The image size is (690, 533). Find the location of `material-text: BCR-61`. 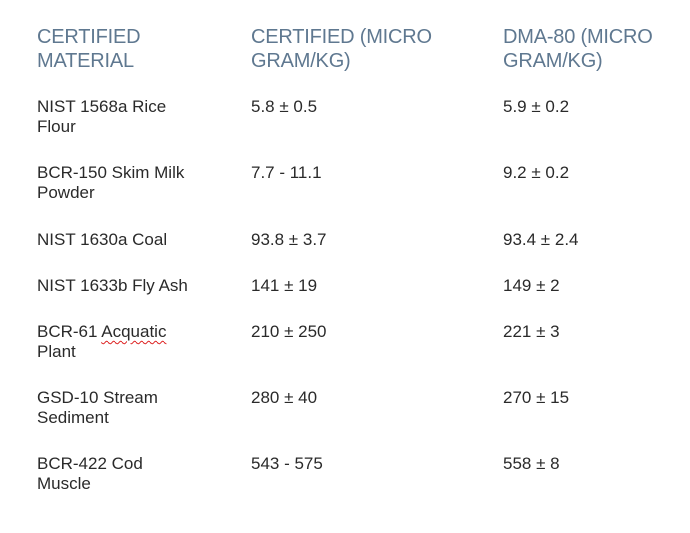

material-text: BCR-61 is located at coordinates (69, 331).